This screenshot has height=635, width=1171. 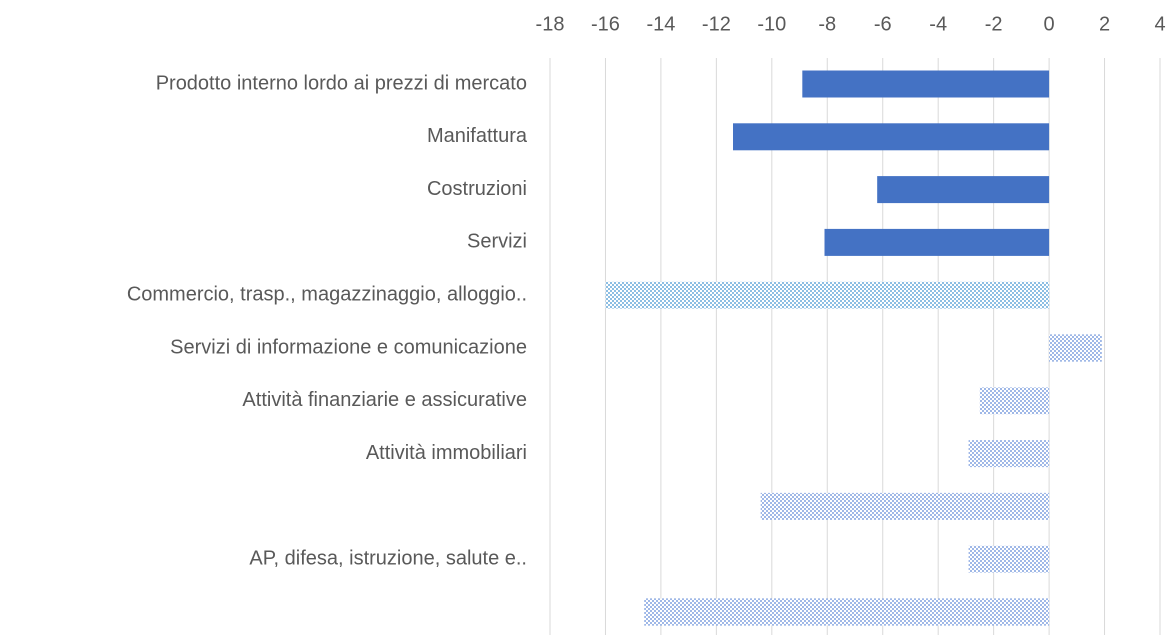 I want to click on x-tick-label: -18, so click(x=550, y=24).